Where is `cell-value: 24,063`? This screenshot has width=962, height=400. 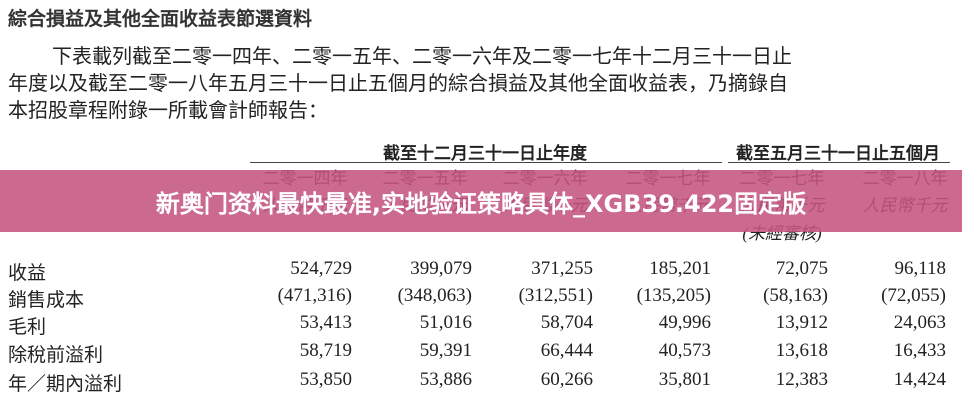 cell-value: 24,063 is located at coordinates (919, 322).